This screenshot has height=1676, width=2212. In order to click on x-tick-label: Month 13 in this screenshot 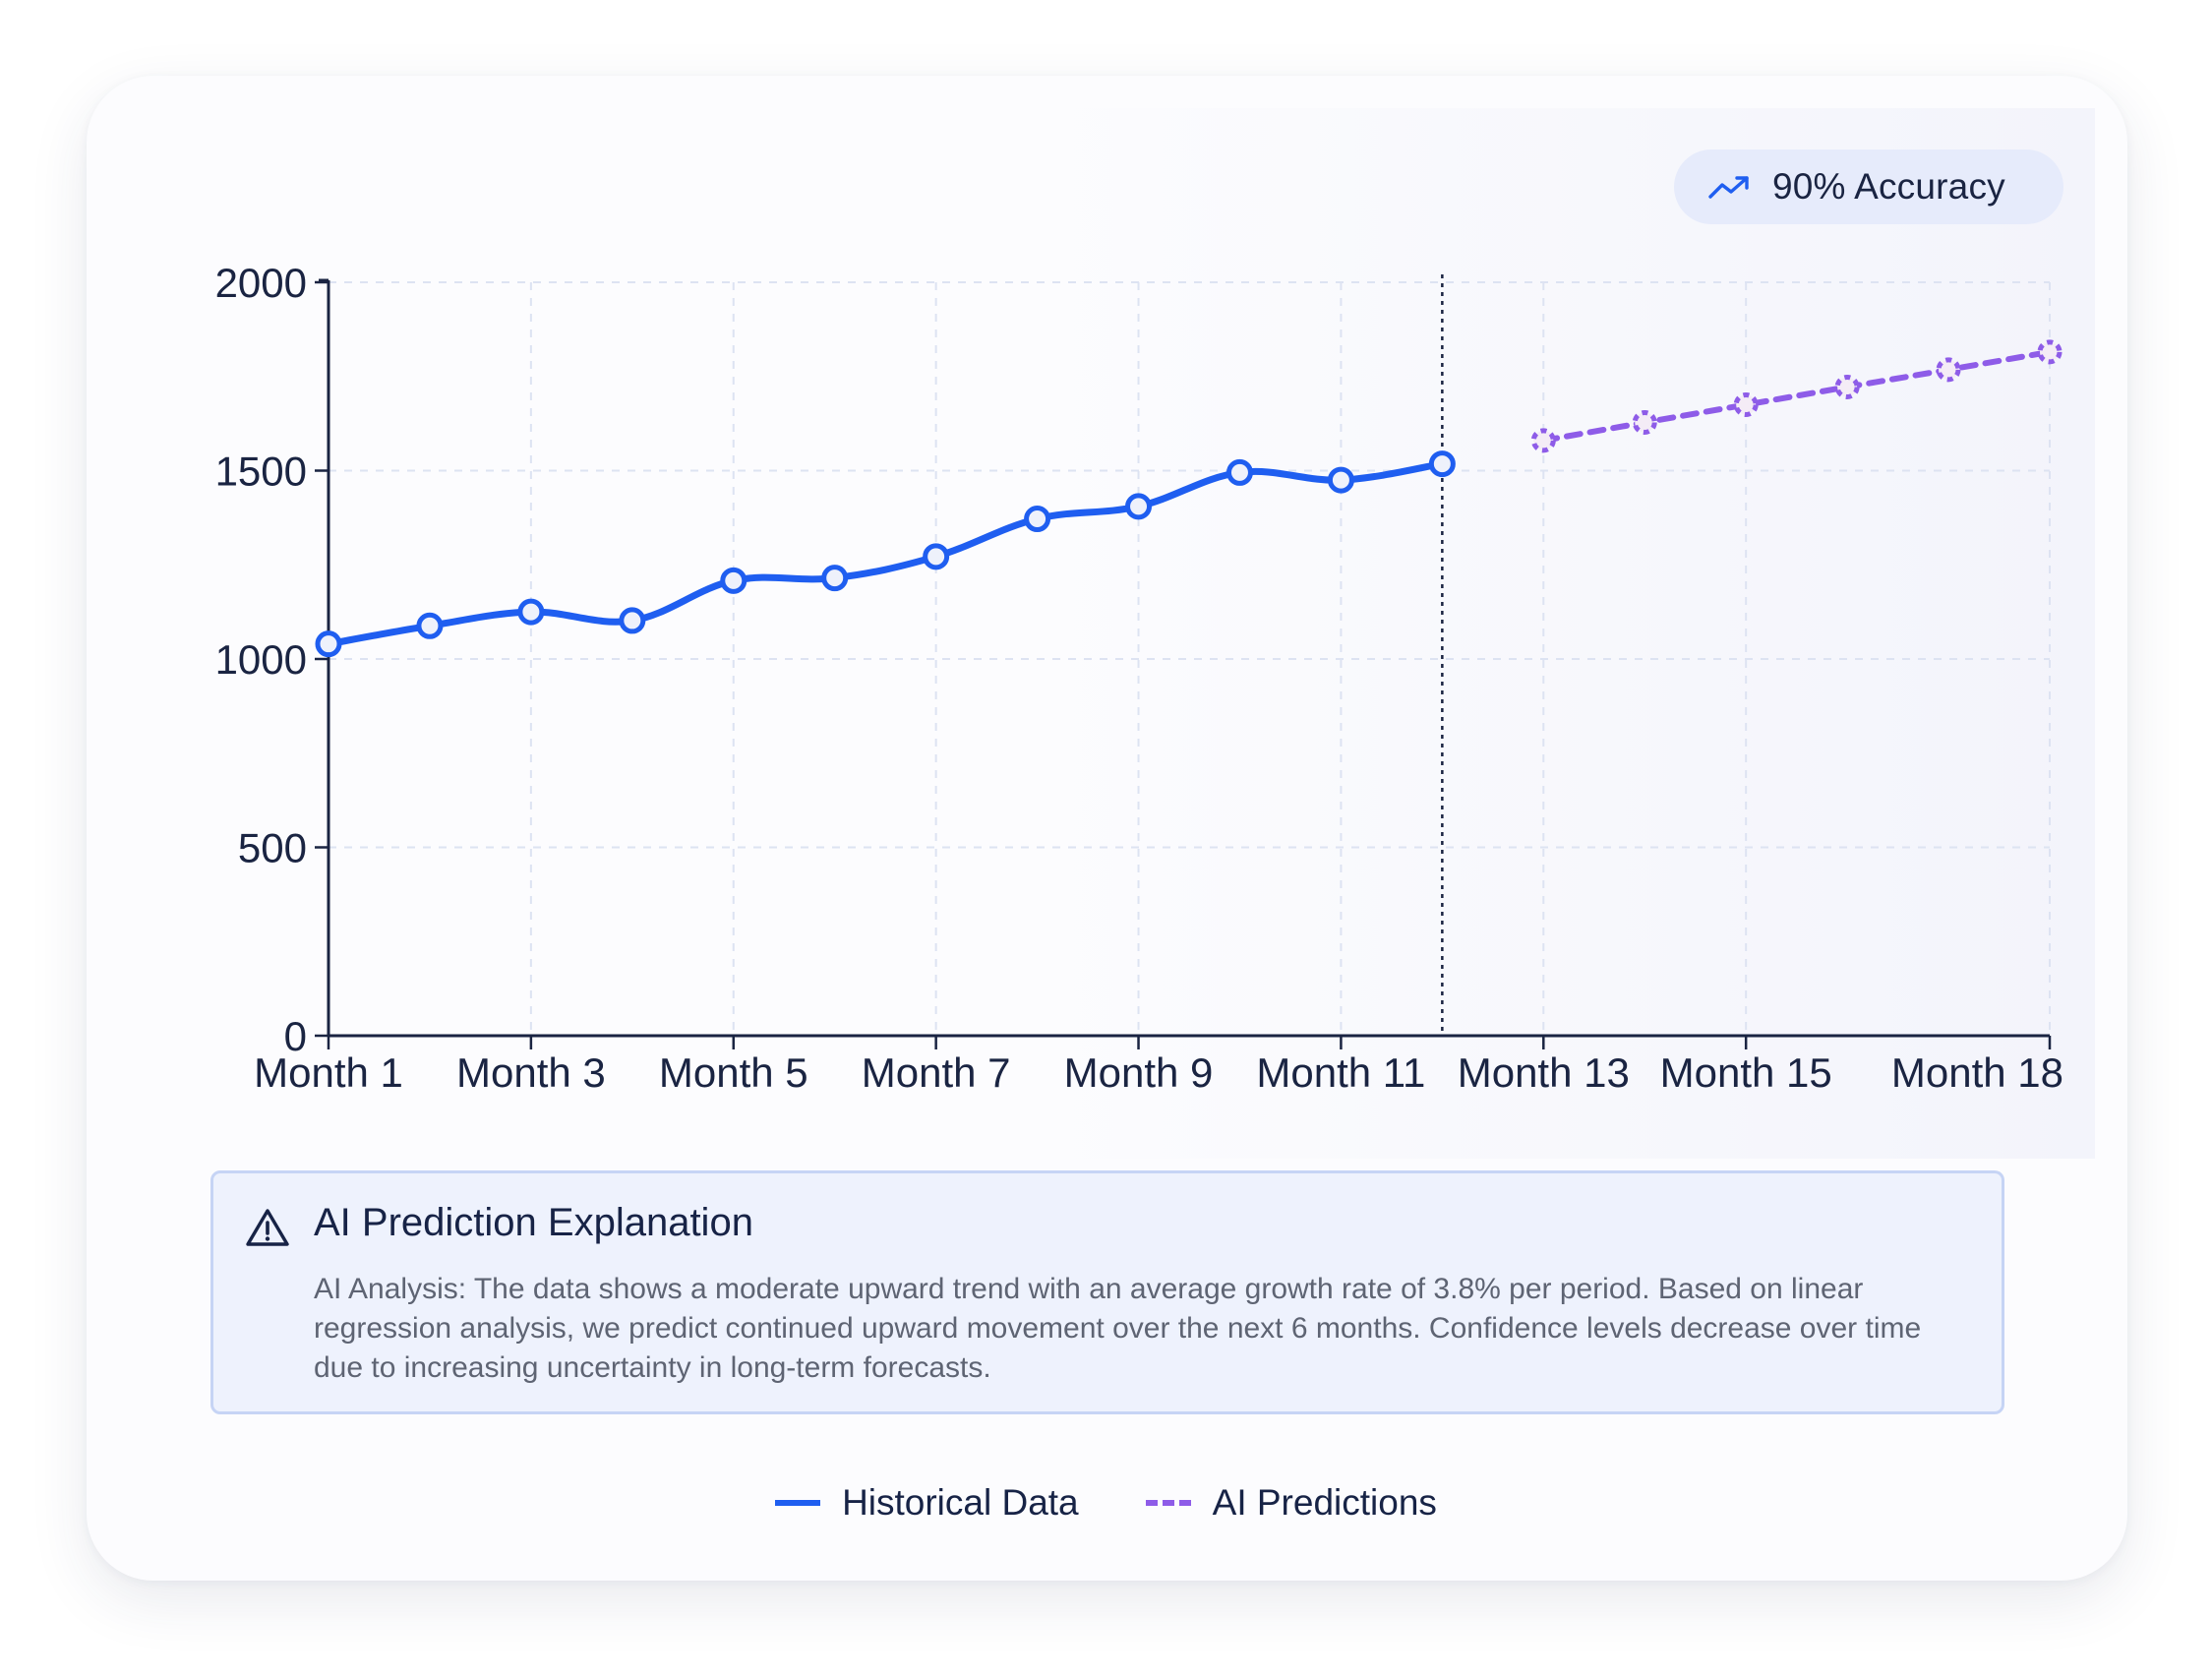, I will do `click(1544, 1072)`.